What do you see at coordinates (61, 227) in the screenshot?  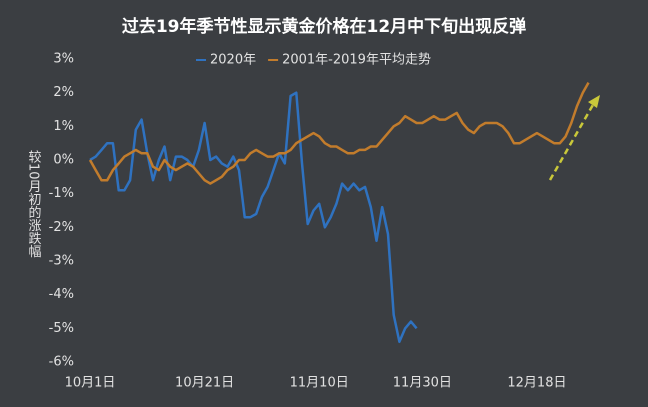 I see `y-tick-label: -2%` at bounding box center [61, 227].